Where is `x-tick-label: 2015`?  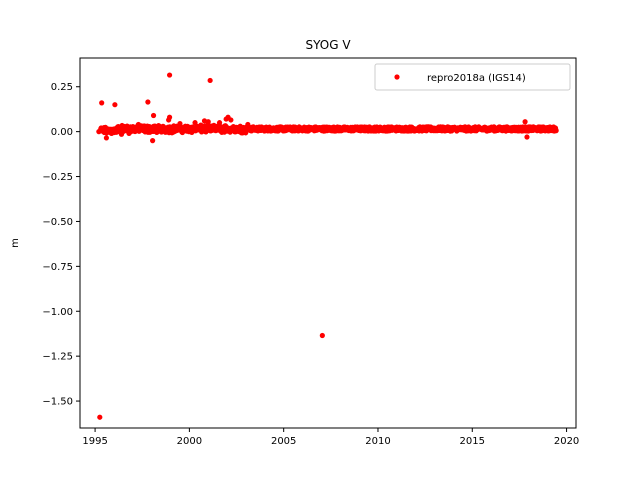 x-tick-label: 2015 is located at coordinates (472, 441).